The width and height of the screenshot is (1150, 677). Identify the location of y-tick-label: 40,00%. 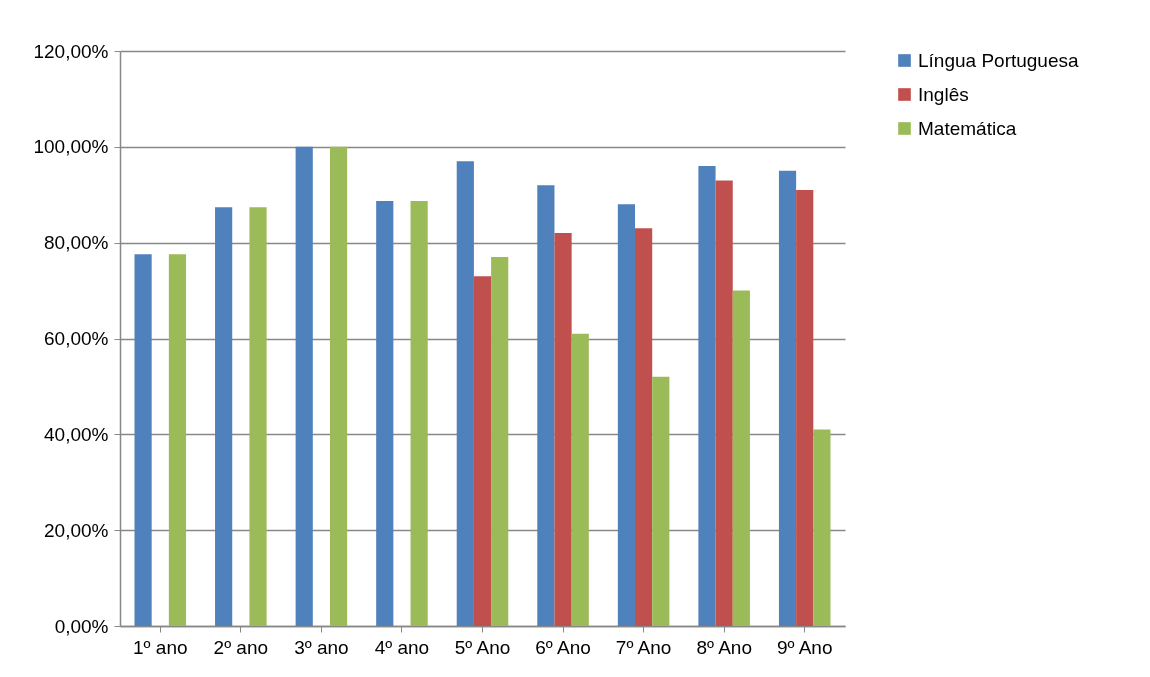
(76, 434).